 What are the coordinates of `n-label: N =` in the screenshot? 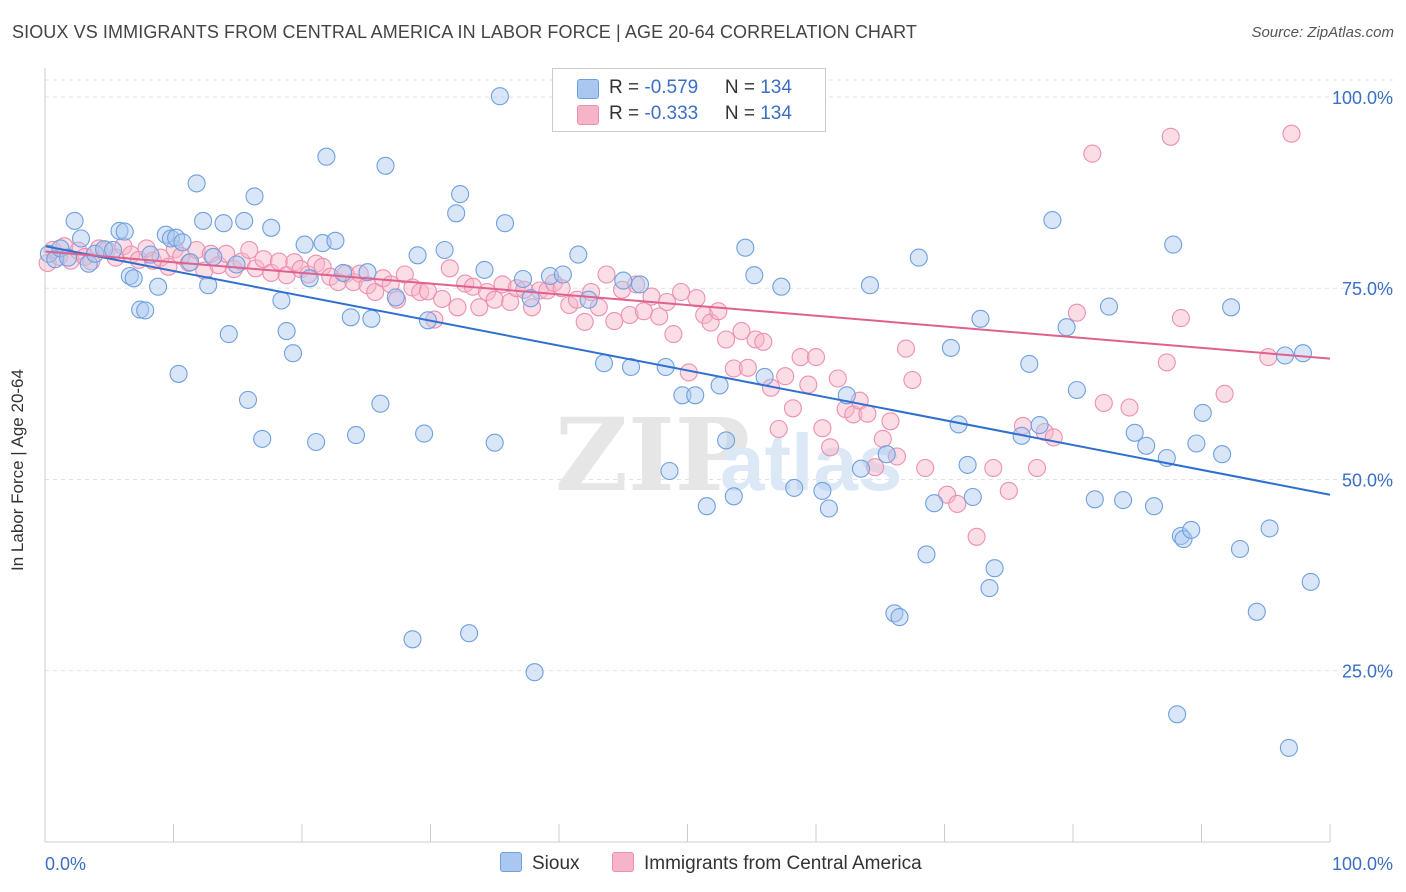 It's located at (742, 113).